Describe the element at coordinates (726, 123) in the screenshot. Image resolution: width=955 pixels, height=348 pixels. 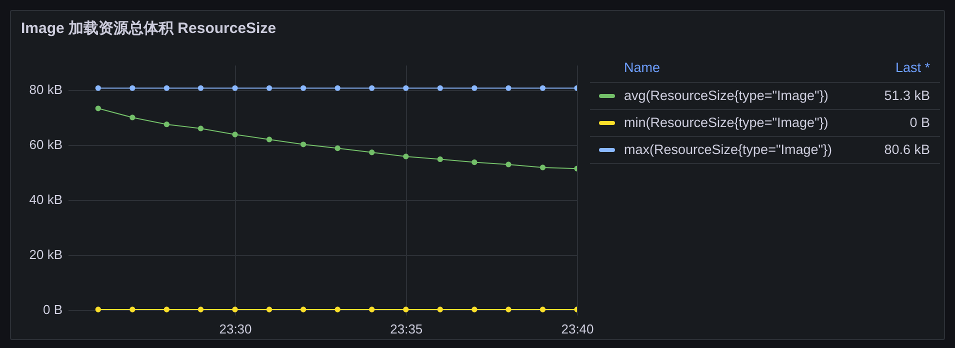
I see `legend-label: min(ResourceSize{type="Image"})` at that location.